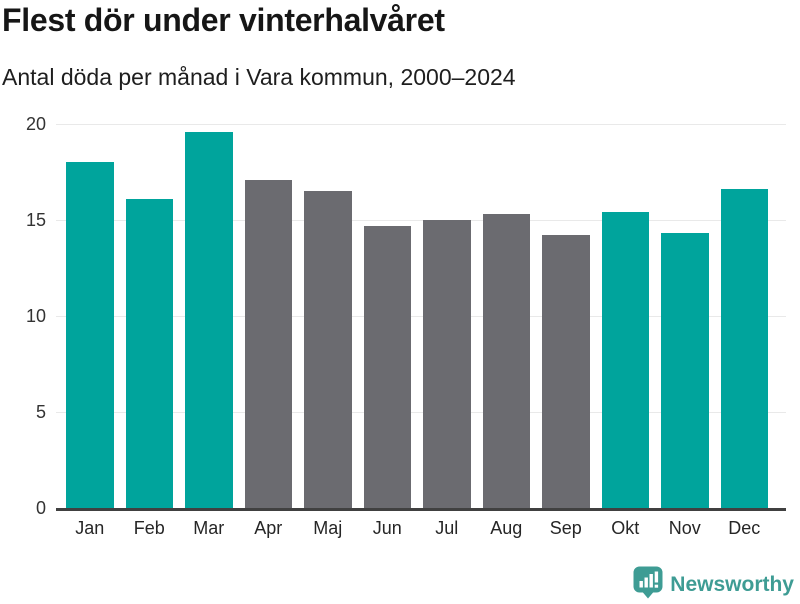 Image resolution: width=800 pixels, height=604 pixels. Describe the element at coordinates (90, 528) in the screenshot. I see `x-axis-label-jan: Jan` at that location.